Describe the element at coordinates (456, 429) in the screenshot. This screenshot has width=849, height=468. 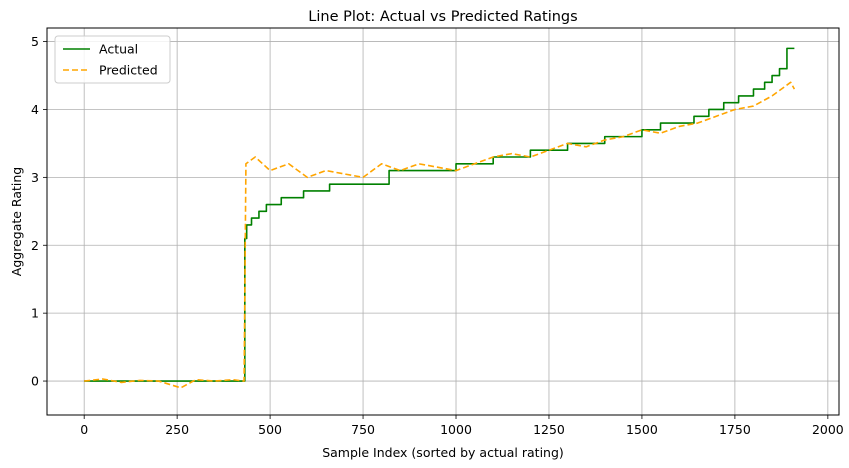
I see `x-tick-label: 1000` at that location.